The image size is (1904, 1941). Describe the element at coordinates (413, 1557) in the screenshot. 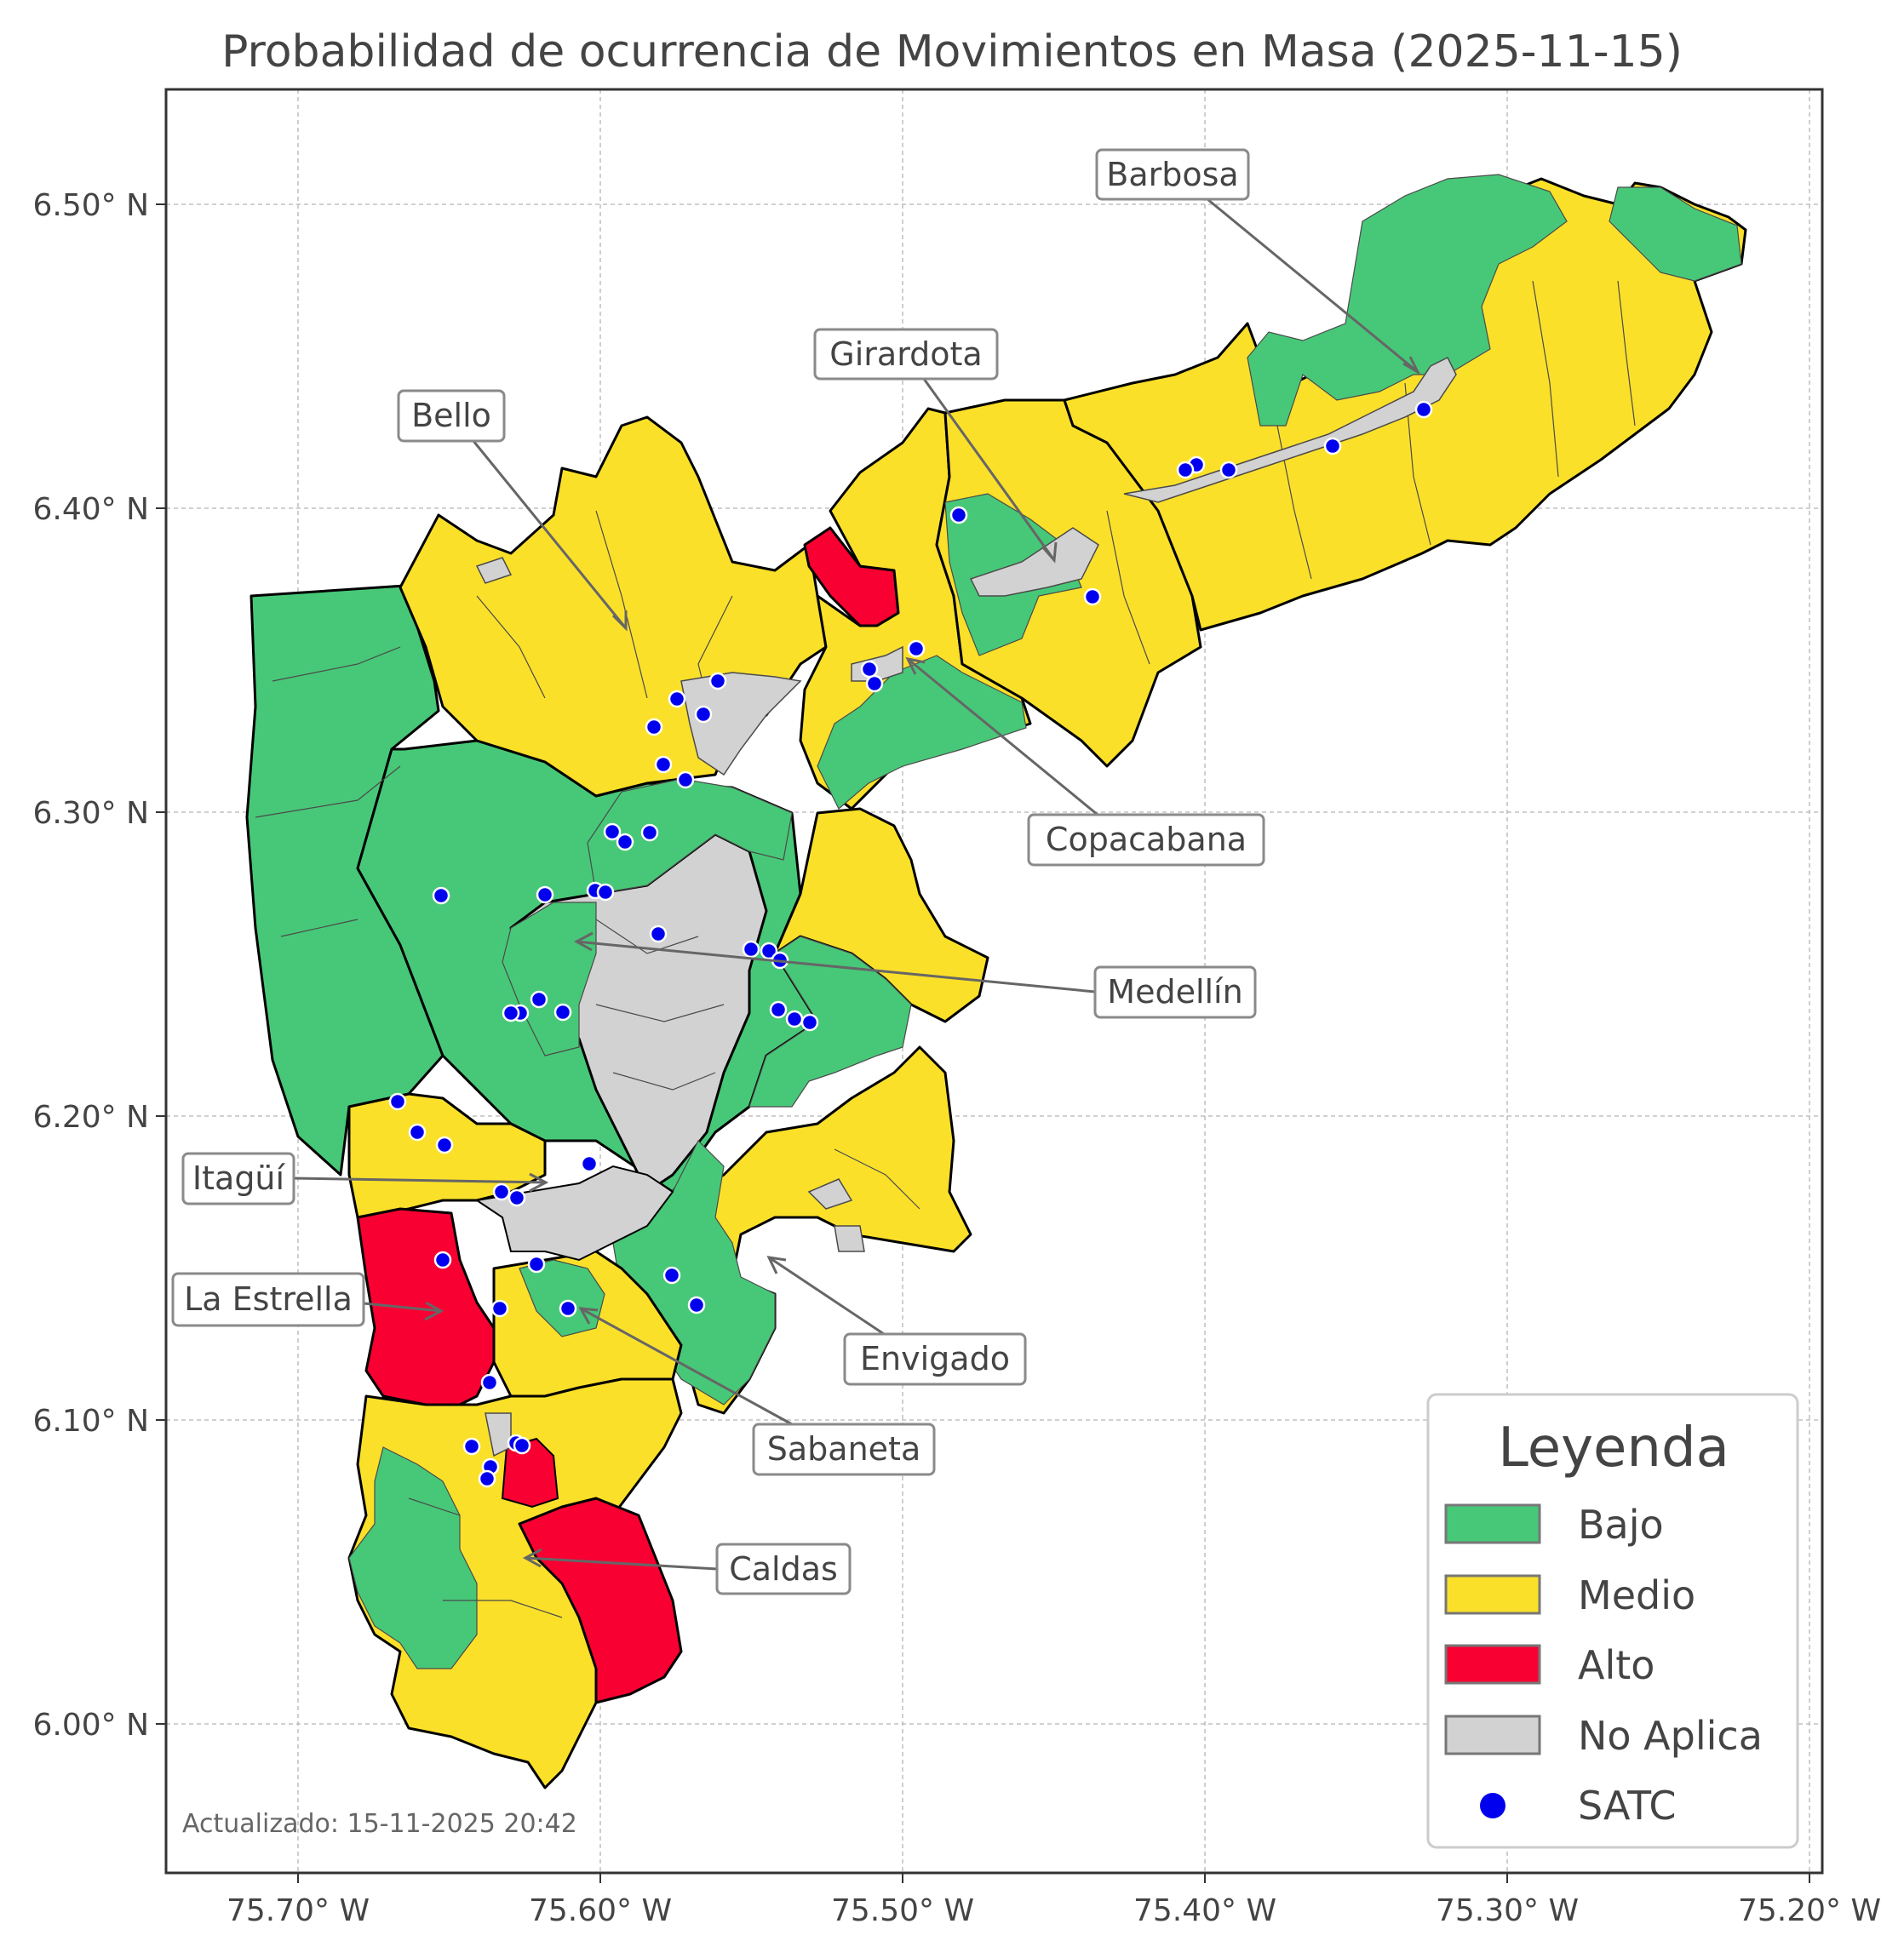

I see `region-caldas-green` at that location.